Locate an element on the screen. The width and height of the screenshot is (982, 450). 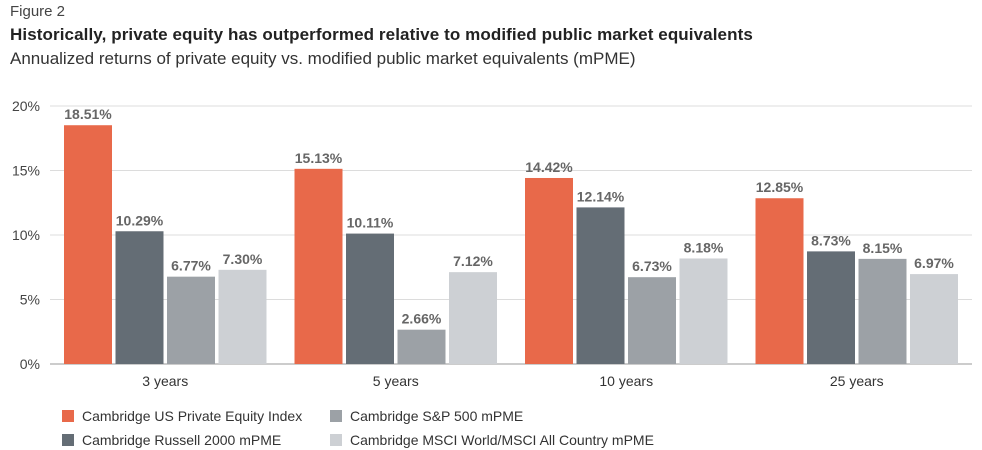
data-label: 15.13% is located at coordinates (319, 158).